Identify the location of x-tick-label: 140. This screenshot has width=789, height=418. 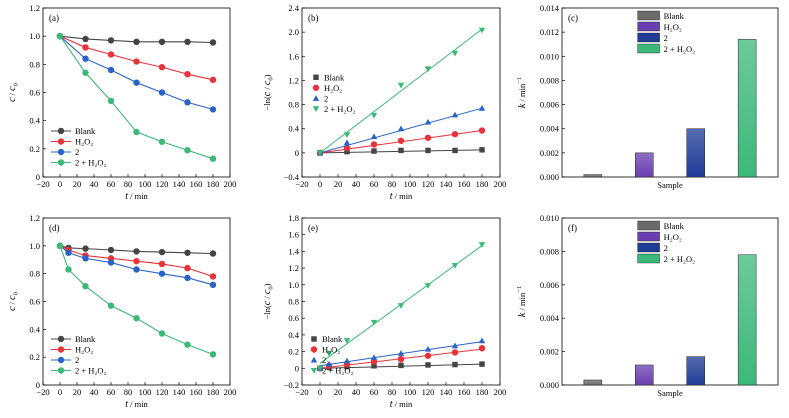
(446, 184).